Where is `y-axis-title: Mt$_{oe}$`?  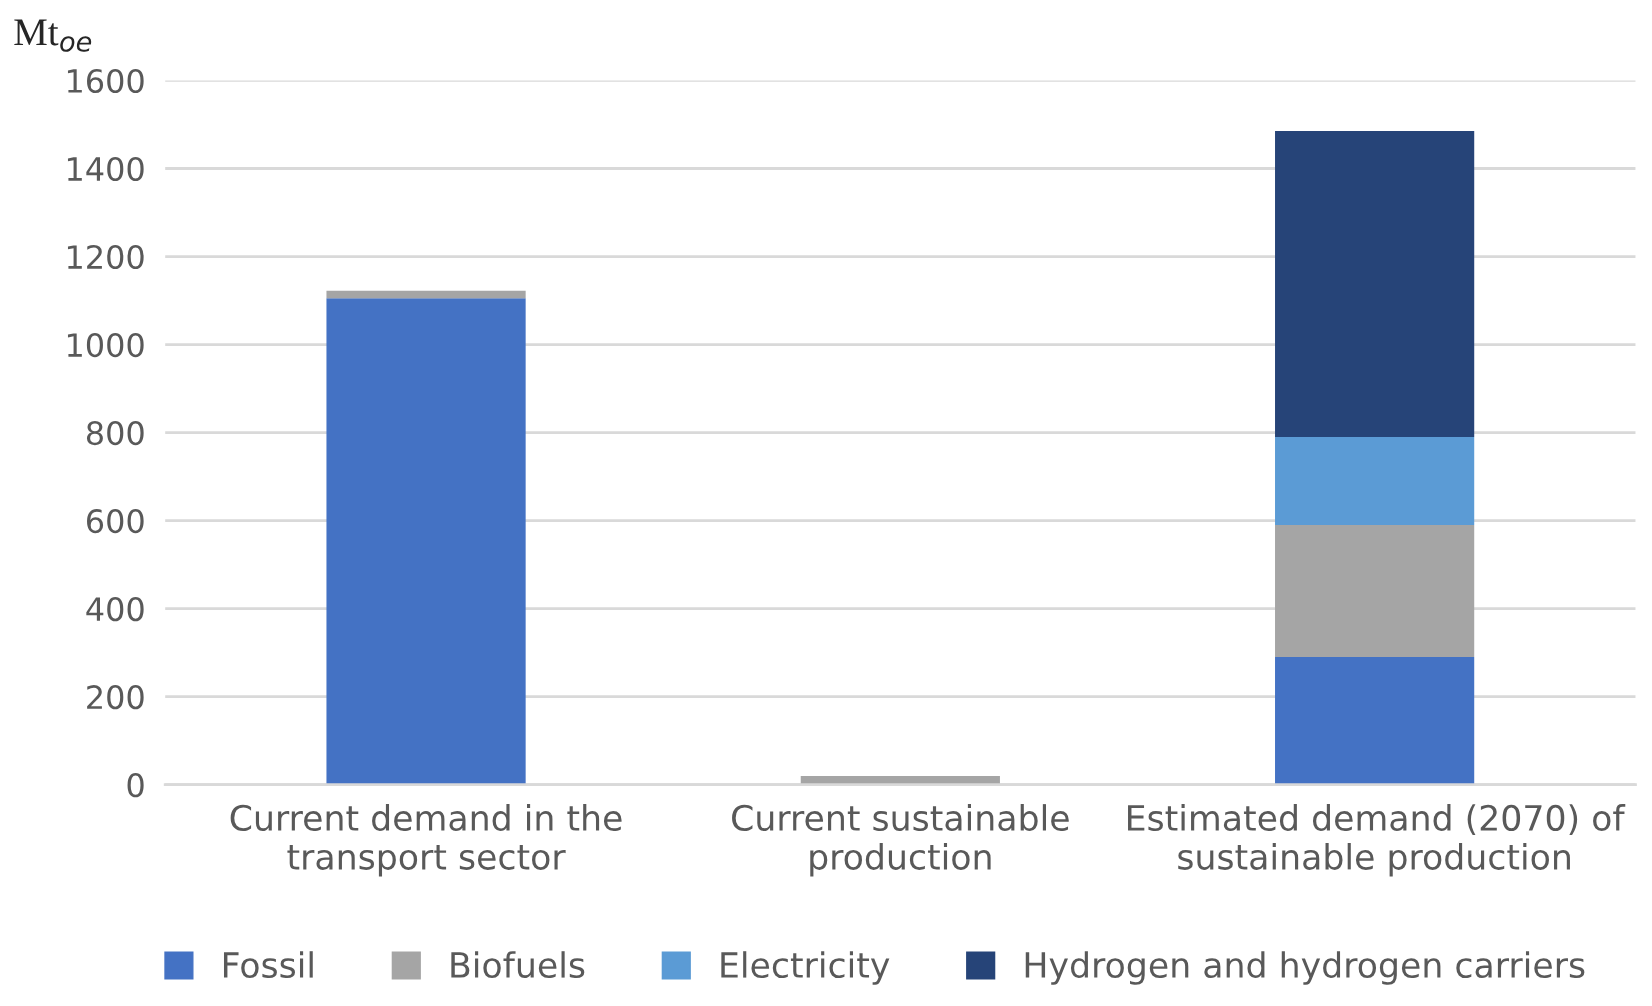 y-axis-title: Mt$_{oe}$ is located at coordinates (53, 35).